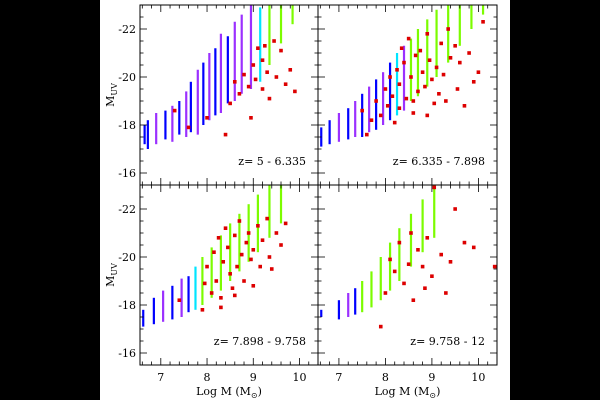  Describe the element at coordinates (272, 161) in the screenshot. I see `redshift-annotation: z= 5 - 6.335` at that location.